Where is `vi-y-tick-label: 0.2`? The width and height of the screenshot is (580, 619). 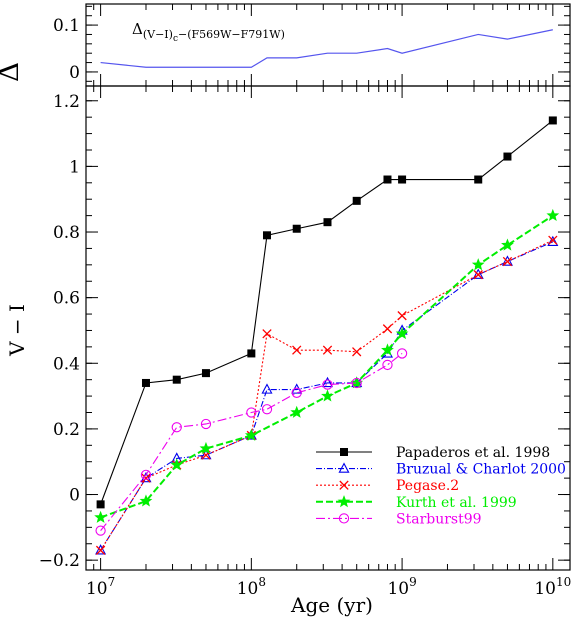
vi-y-tick-label: 0.2 is located at coordinates (66, 430).